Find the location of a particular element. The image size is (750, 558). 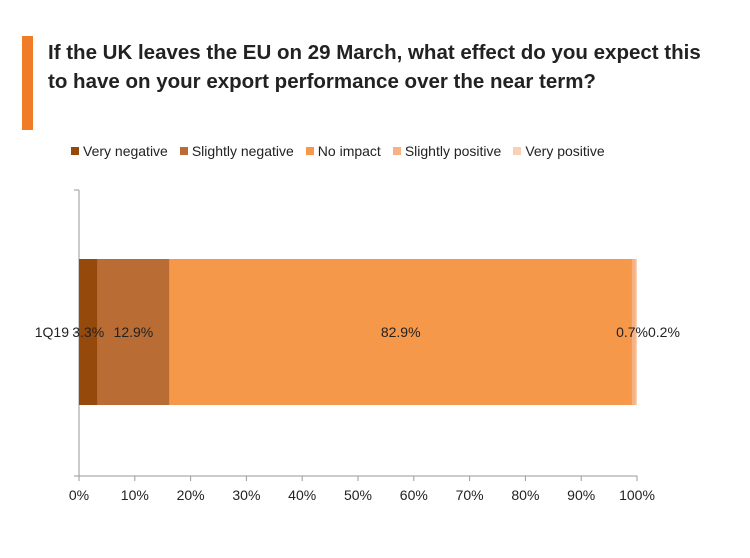

data-label: 0.2% is located at coordinates (664, 332).